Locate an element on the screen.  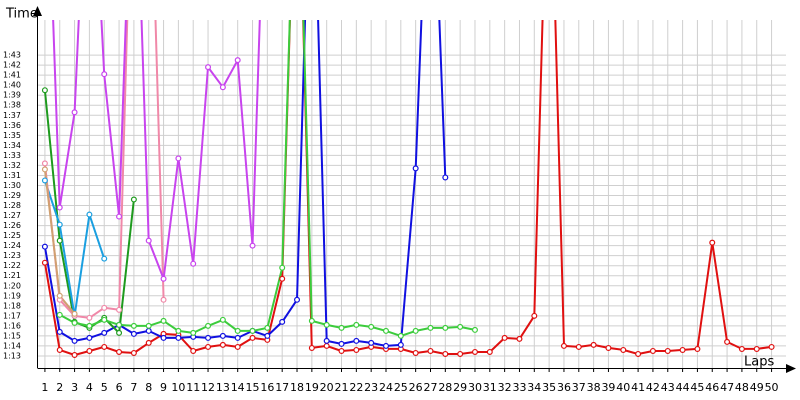
y-tick-label: 1:40 is located at coordinates (12, 85).